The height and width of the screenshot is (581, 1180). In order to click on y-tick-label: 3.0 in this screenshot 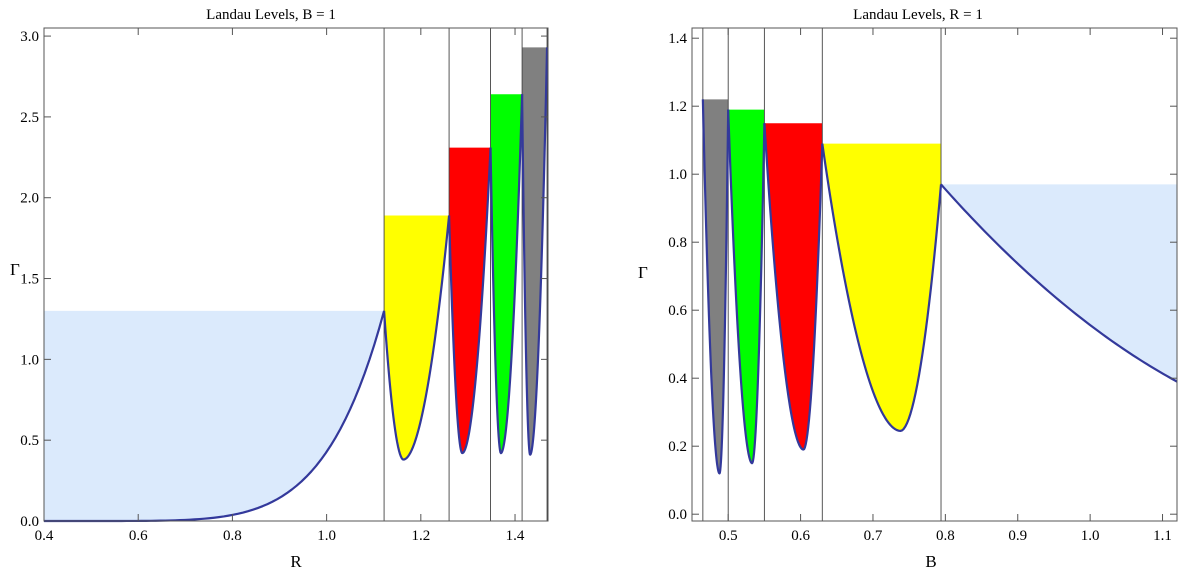, I will do `click(29, 37)`.